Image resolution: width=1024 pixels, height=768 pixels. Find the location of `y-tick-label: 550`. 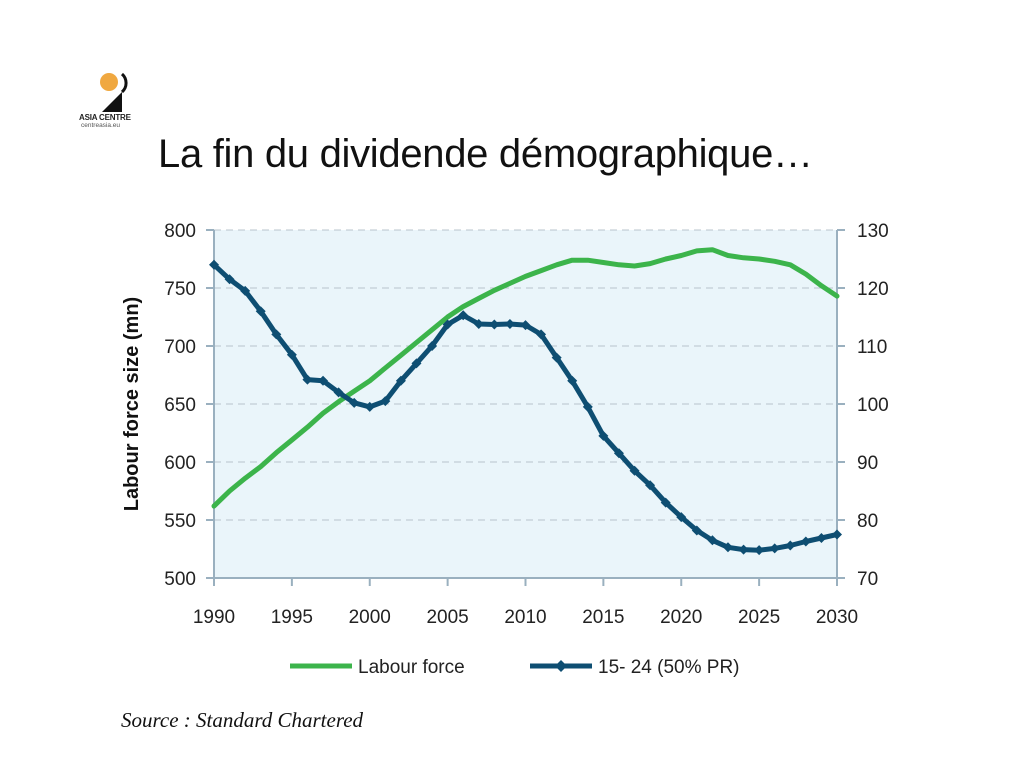

y-tick-label: 550 is located at coordinates (180, 521).